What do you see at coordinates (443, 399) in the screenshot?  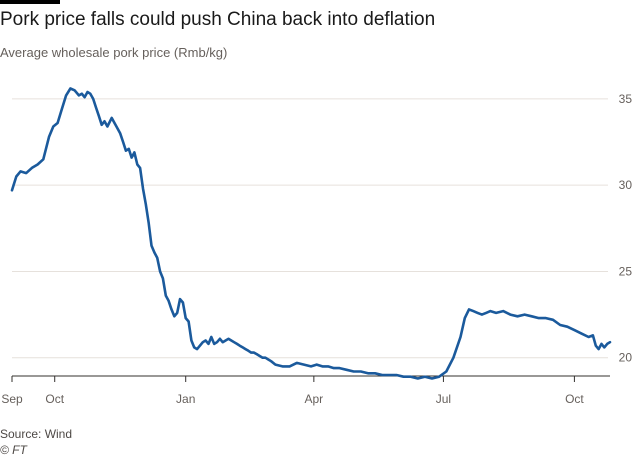 I see `x-tick-label-jul-4: Jul` at bounding box center [443, 399].